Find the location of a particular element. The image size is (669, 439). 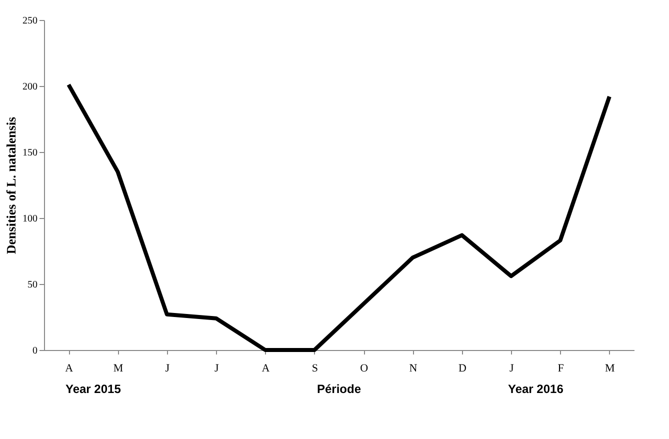

x-axis-title: Période is located at coordinates (339, 389).